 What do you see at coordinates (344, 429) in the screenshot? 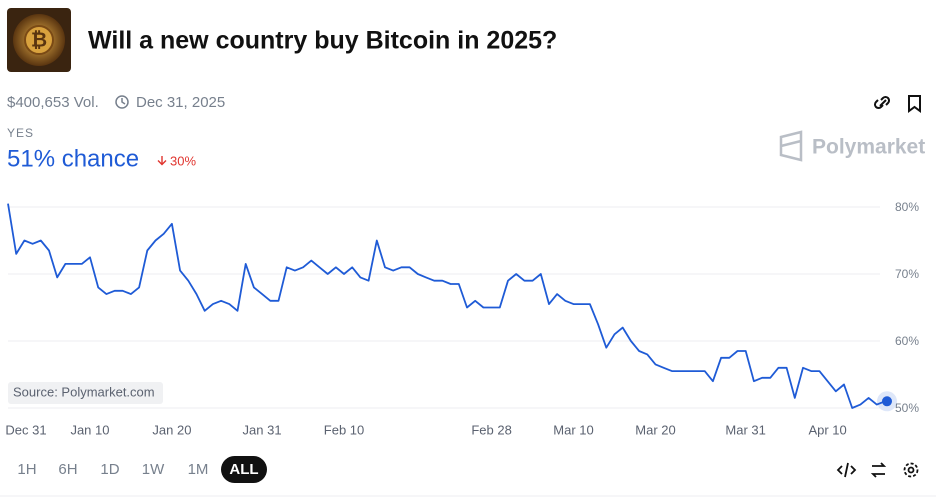
I see `x-tick-label: Feb 10` at bounding box center [344, 429].